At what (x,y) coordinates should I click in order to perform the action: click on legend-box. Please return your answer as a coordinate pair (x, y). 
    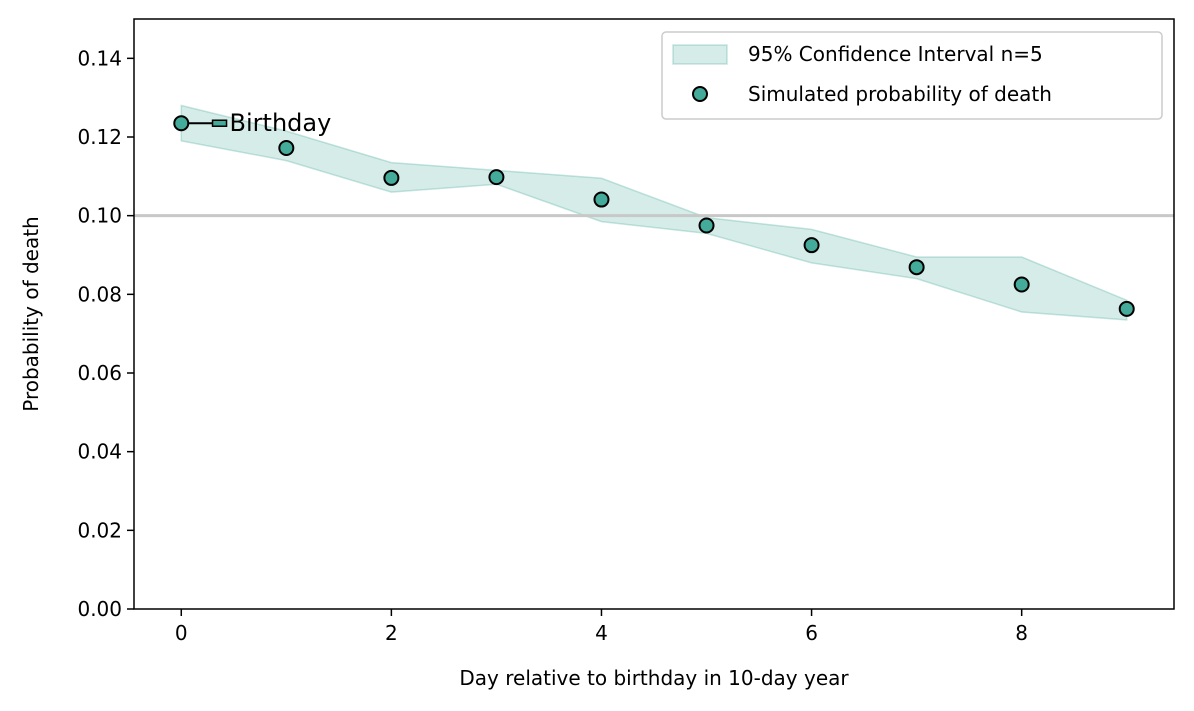
    Looking at the image, I should click on (912, 75).